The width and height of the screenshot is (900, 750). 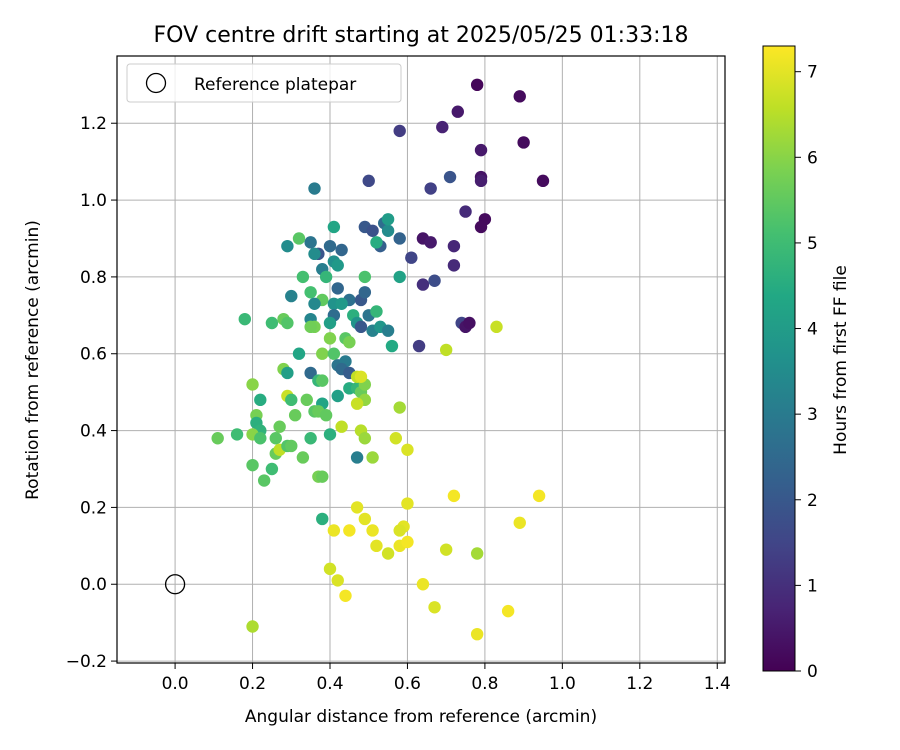 What do you see at coordinates (421, 717) in the screenshot?
I see `x-axis-label: Angular distance from reference (arcmin)` at bounding box center [421, 717].